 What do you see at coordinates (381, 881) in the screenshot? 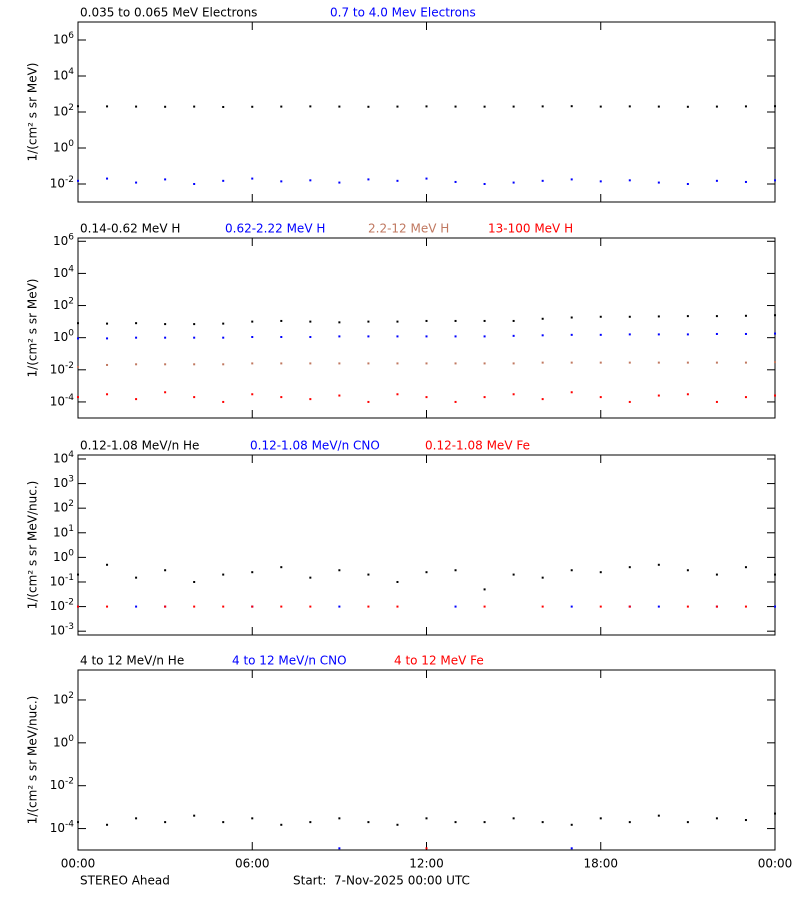
I see `start-label: Start: 7-Nov-2025 00:00 UTC` at bounding box center [381, 881].